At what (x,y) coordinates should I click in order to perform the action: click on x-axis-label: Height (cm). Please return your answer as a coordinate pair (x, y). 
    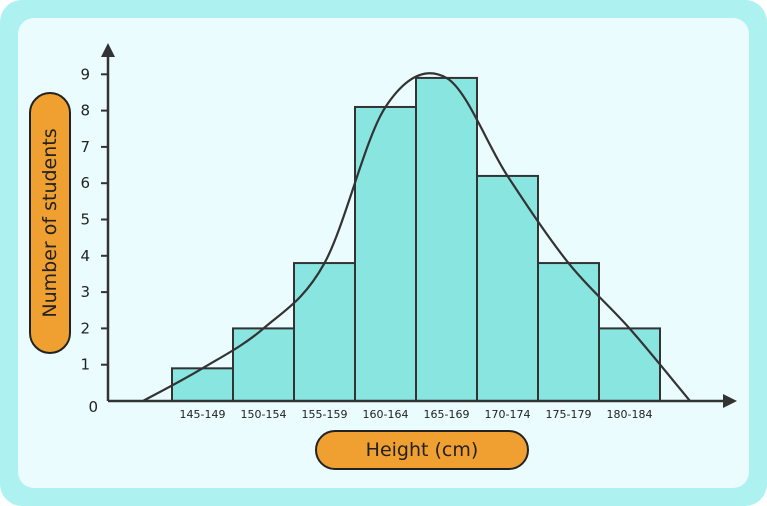
    Looking at the image, I should click on (422, 450).